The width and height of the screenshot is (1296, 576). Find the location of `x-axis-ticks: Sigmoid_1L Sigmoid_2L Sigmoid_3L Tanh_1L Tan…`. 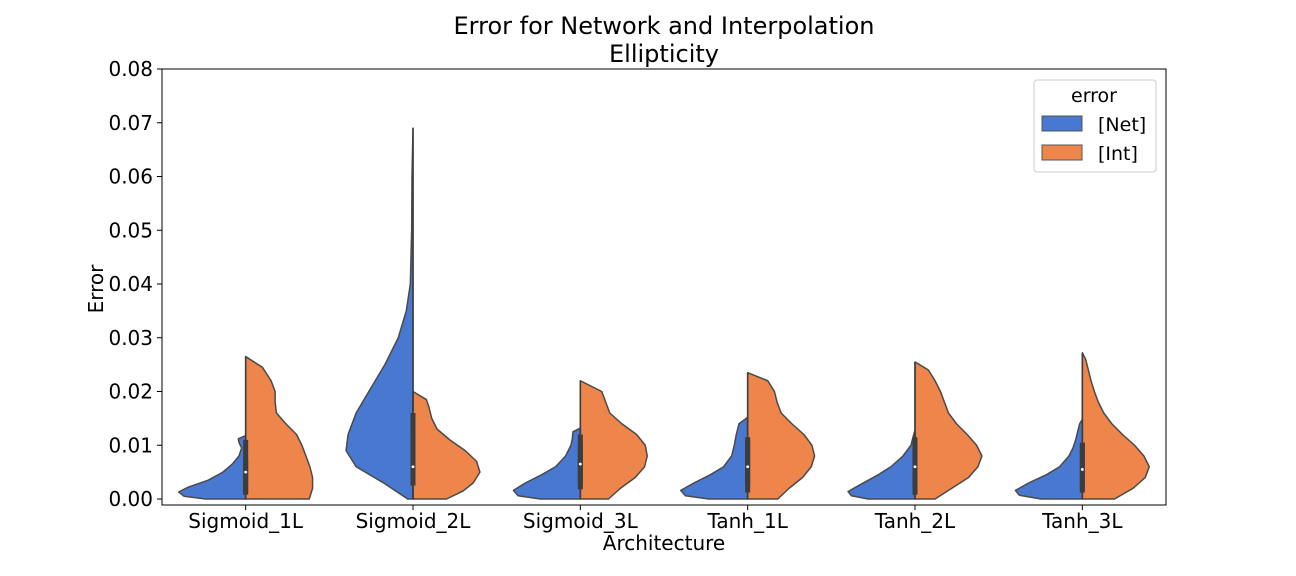

x-axis-ticks: Sigmoid_1L Sigmoid_2L Sigmoid_3L Tanh_1L Tan… is located at coordinates (655, 519).